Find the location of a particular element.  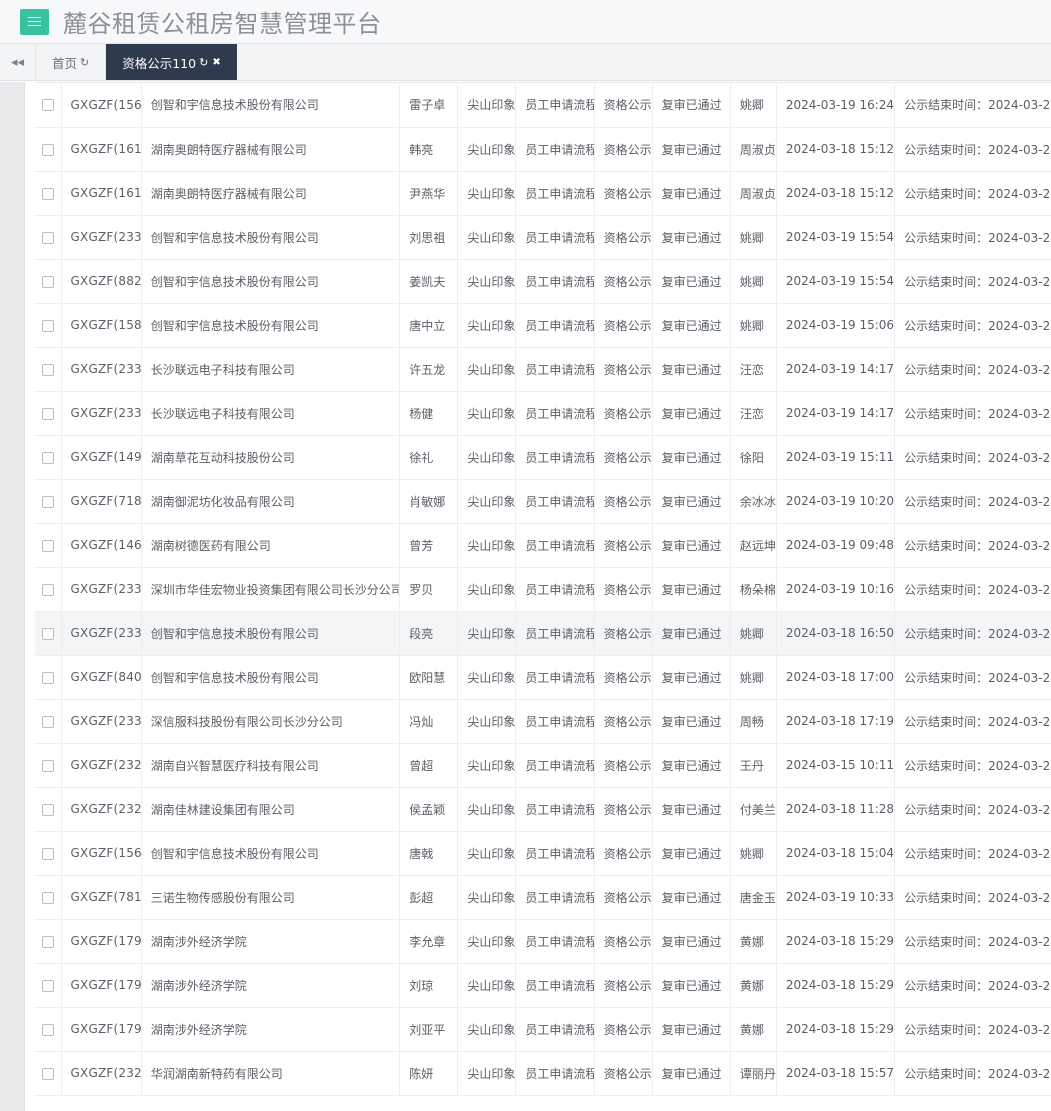

company-name: 湖南涉外经济学院 is located at coordinates (271, 1029).